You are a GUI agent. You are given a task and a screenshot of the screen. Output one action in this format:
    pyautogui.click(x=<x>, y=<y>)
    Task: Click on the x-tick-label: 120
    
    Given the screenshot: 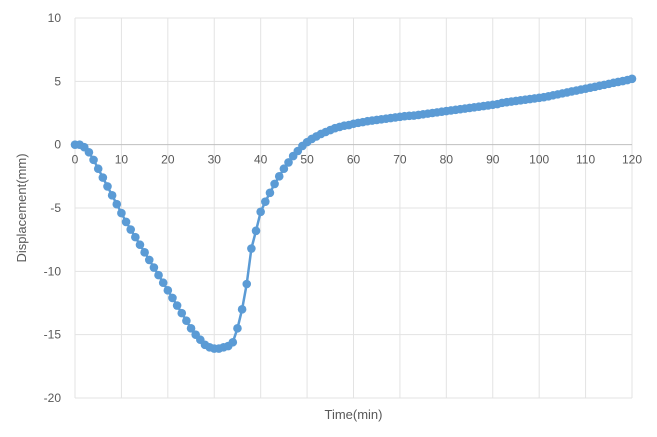 What is the action you would take?
    pyautogui.click(x=632, y=160)
    